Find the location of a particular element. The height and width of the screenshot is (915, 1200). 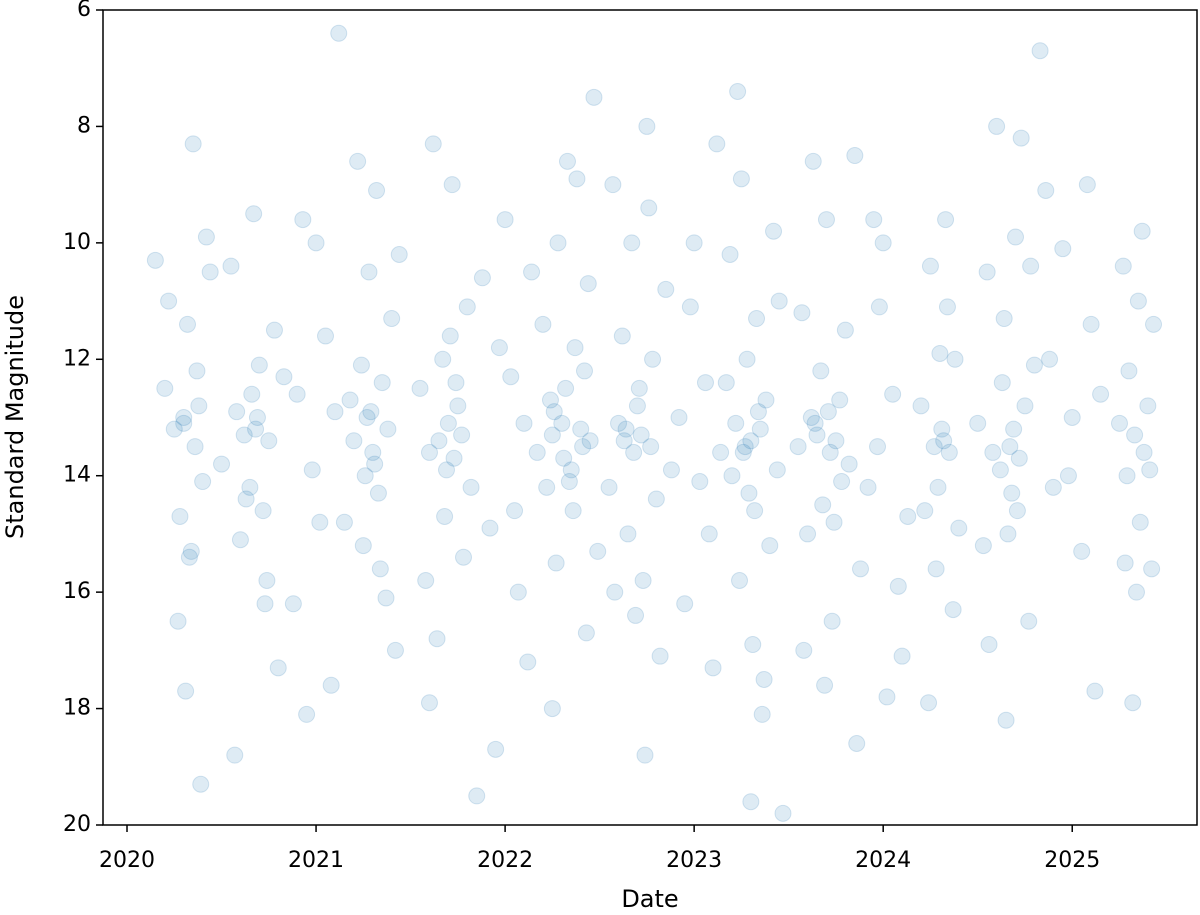

x-tick-label: 2022 is located at coordinates (505, 860).